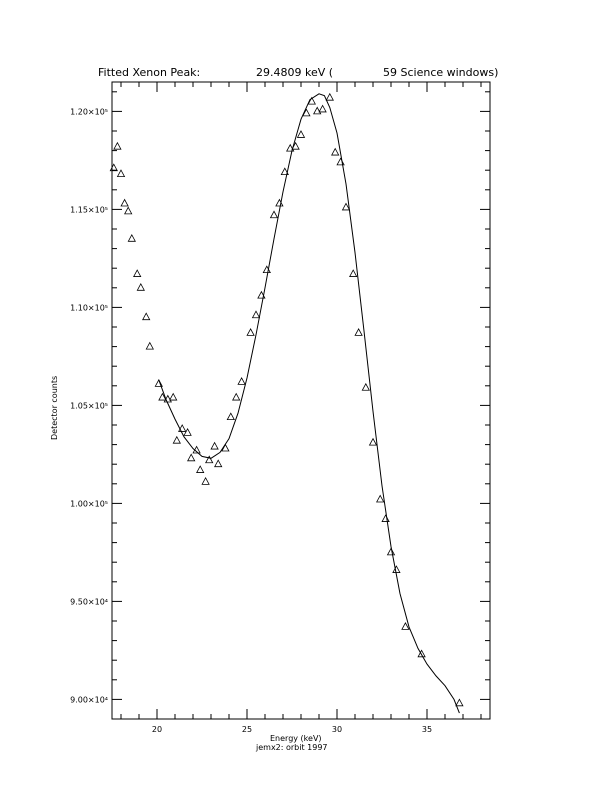 This screenshot has width=612, height=792. Describe the element at coordinates (89, 405) in the screenshot. I see `y-tick-label: 1.05×10⁵` at that location.